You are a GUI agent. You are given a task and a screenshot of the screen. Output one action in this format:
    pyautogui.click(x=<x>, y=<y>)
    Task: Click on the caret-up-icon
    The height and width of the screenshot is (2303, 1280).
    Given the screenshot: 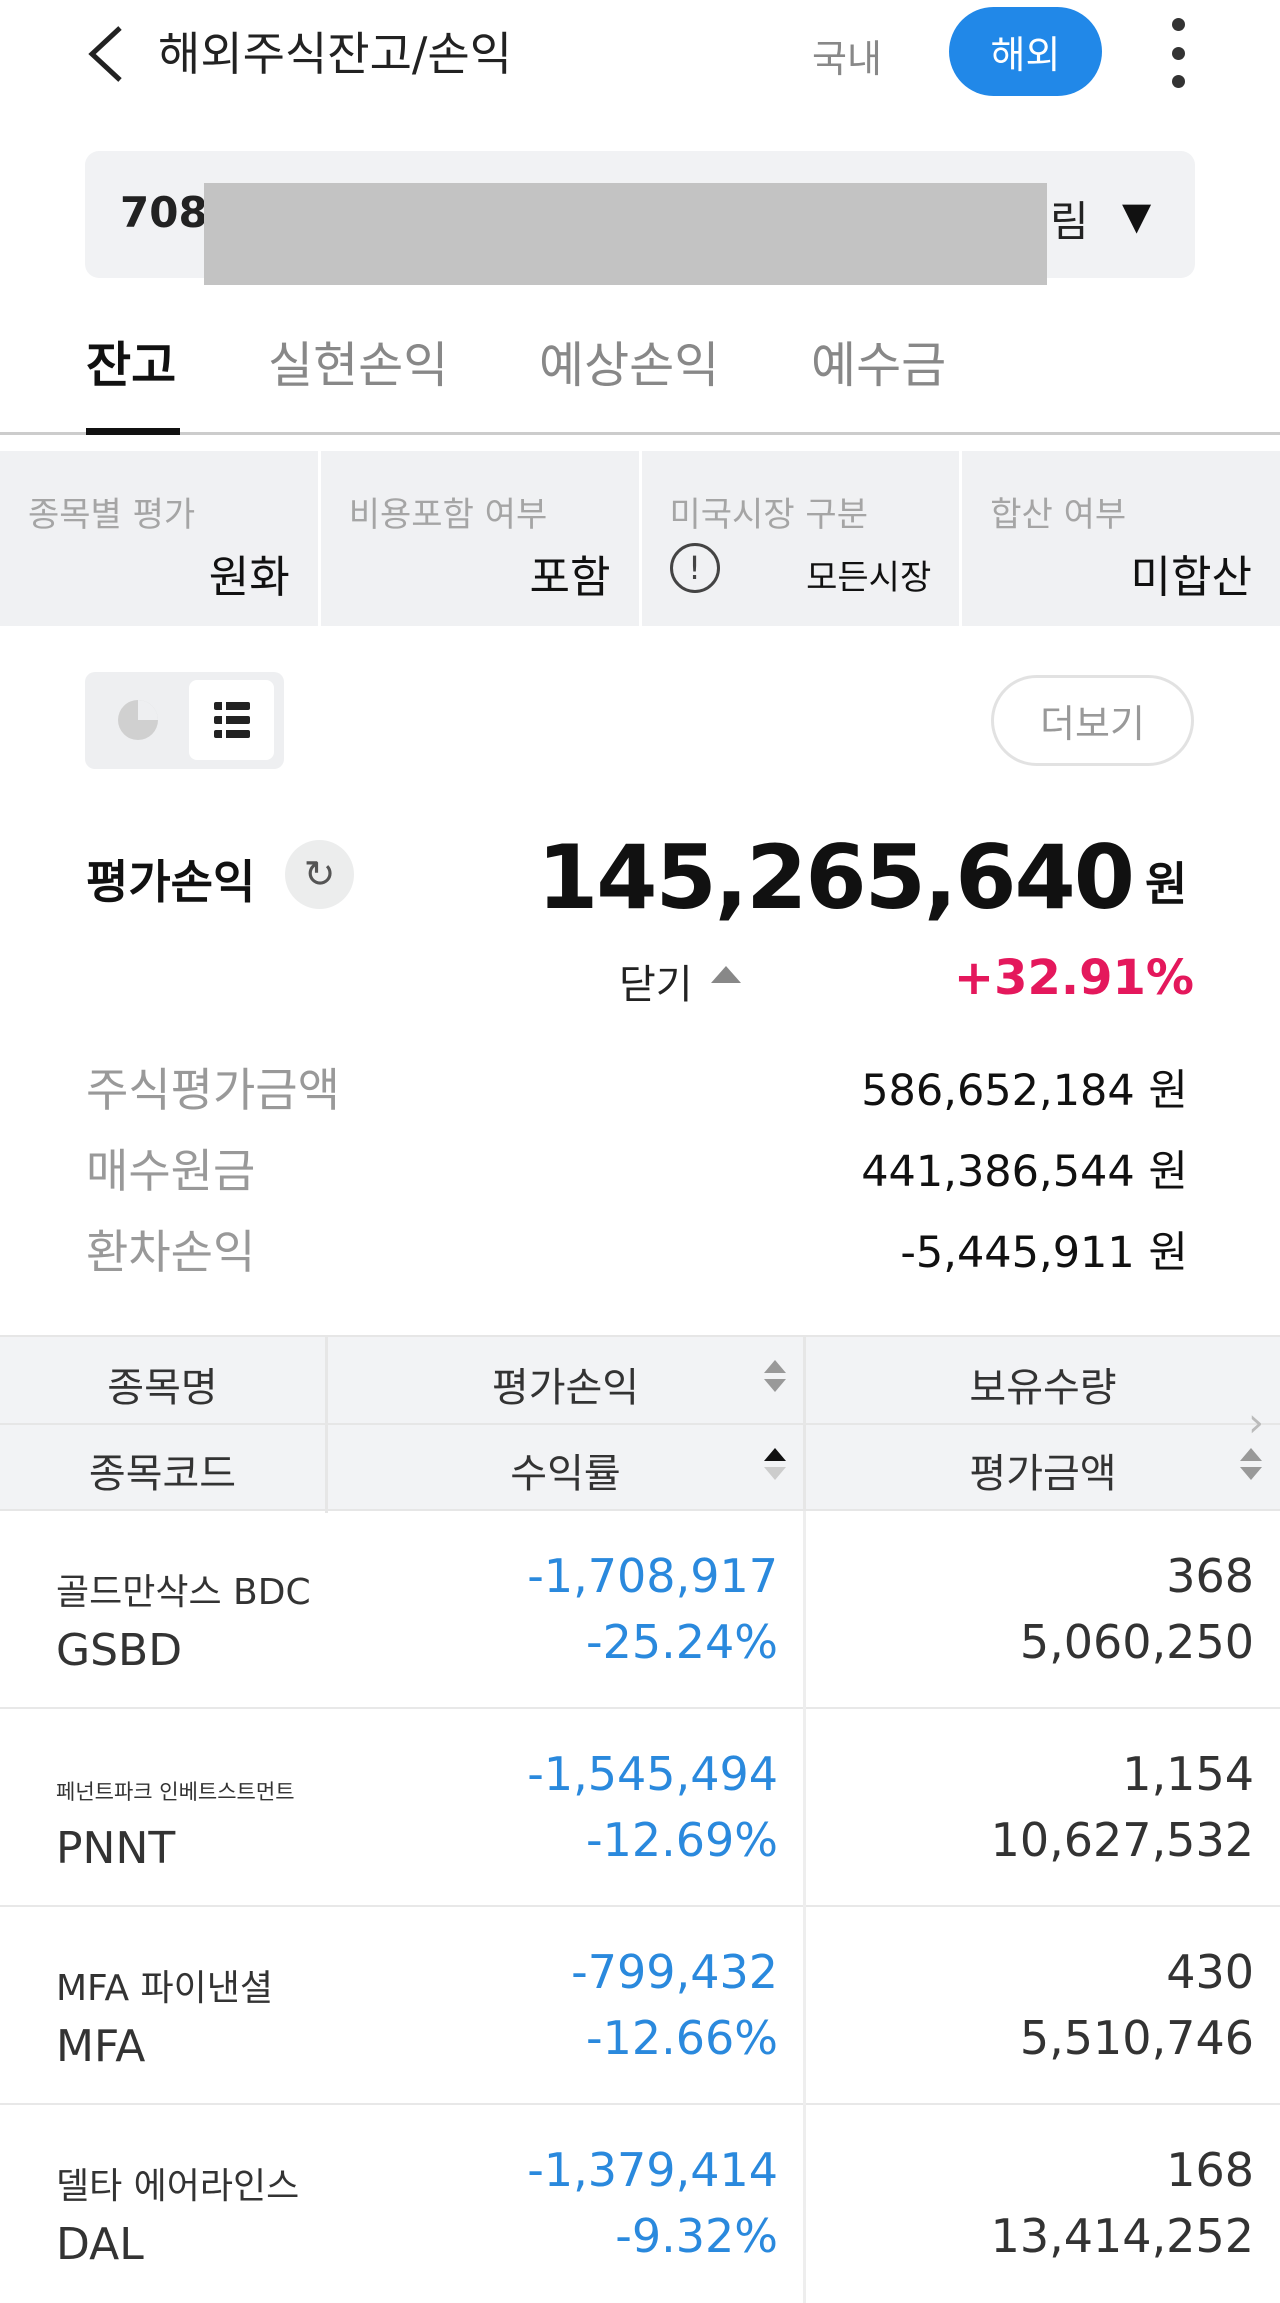 What is the action you would take?
    pyautogui.click(x=726, y=974)
    